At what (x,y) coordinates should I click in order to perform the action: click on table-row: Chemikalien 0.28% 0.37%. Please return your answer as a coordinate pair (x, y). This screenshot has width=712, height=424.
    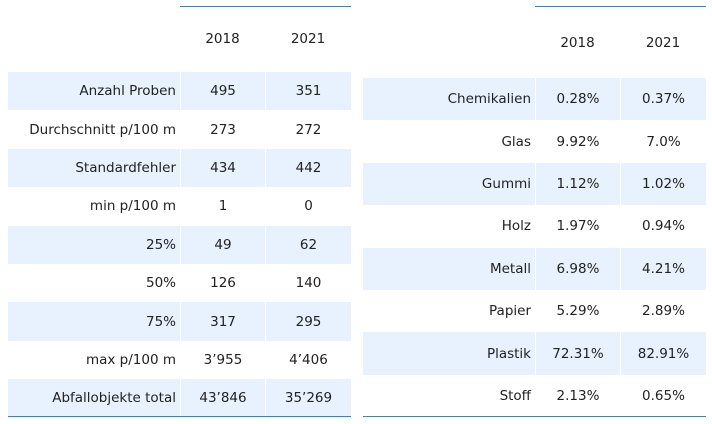
    Looking at the image, I should click on (534, 99).